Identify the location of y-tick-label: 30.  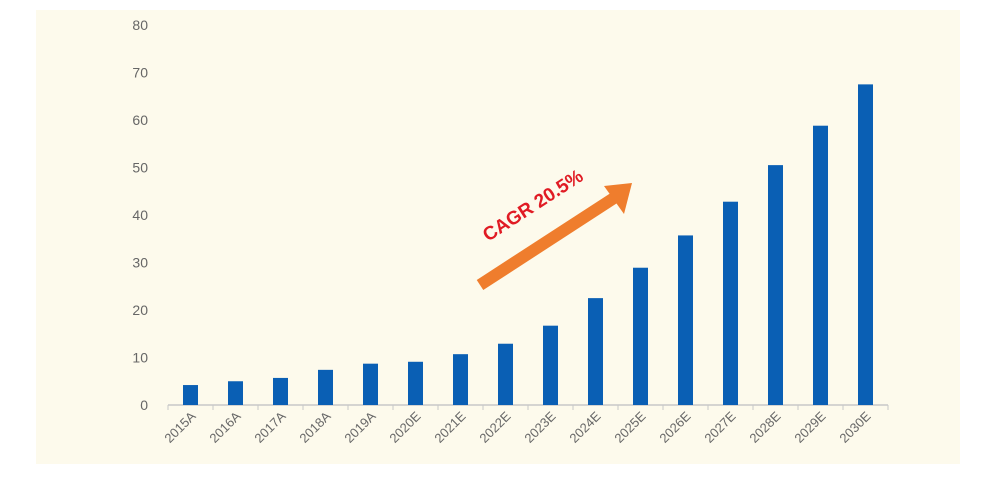
(140, 263).